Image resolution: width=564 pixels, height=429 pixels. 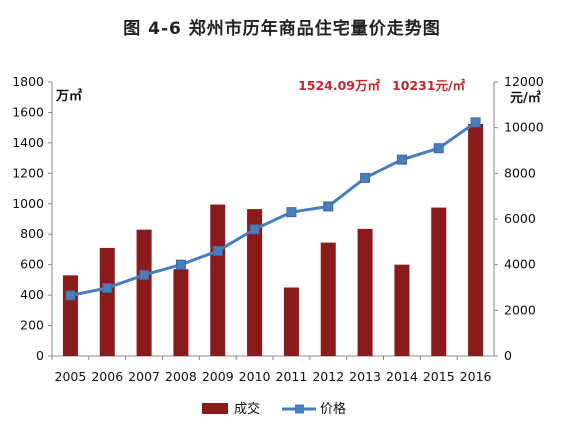 I want to click on y-left-tick-label: 400, so click(x=32, y=294).